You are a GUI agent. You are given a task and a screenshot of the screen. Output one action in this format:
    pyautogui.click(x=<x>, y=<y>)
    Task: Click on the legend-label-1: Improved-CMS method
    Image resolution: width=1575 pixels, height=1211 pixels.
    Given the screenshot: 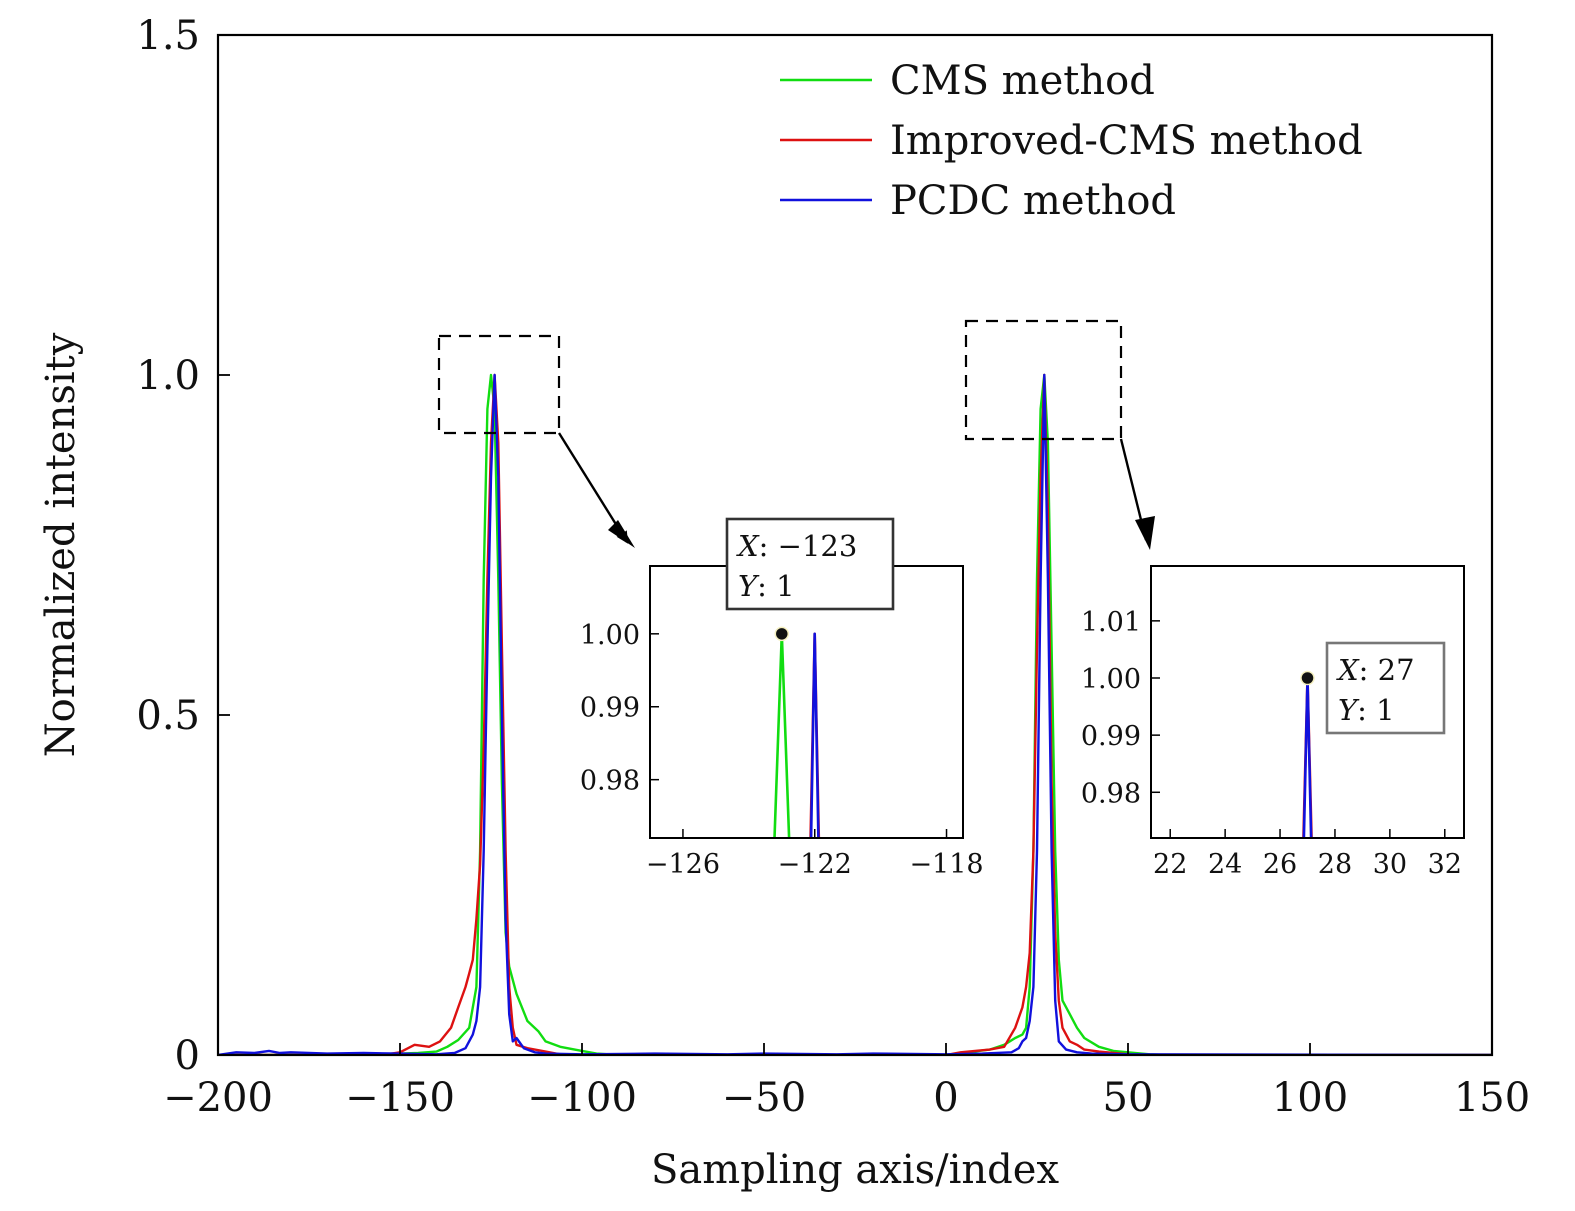 What is the action you would take?
    pyautogui.click(x=1126, y=141)
    